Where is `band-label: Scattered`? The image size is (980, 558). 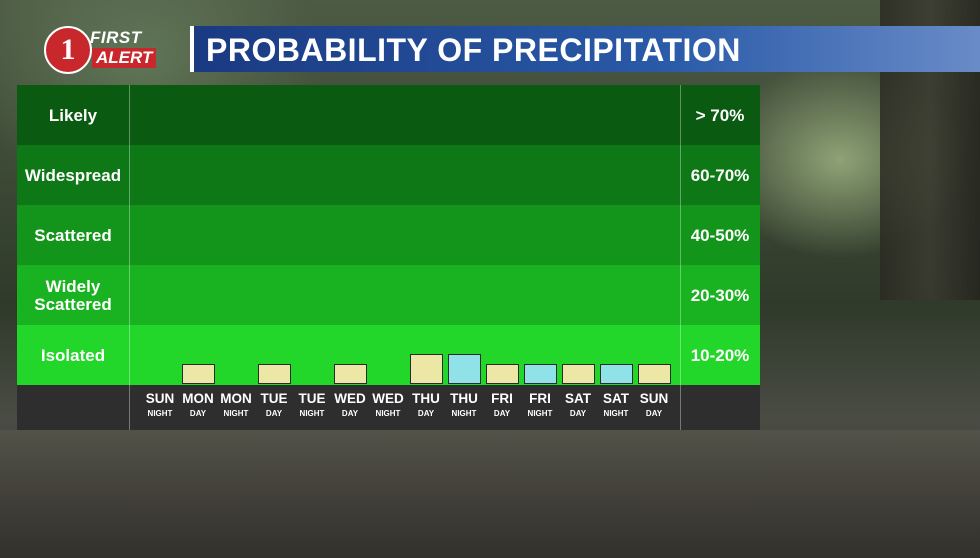 band-label: Scattered is located at coordinates (73, 235).